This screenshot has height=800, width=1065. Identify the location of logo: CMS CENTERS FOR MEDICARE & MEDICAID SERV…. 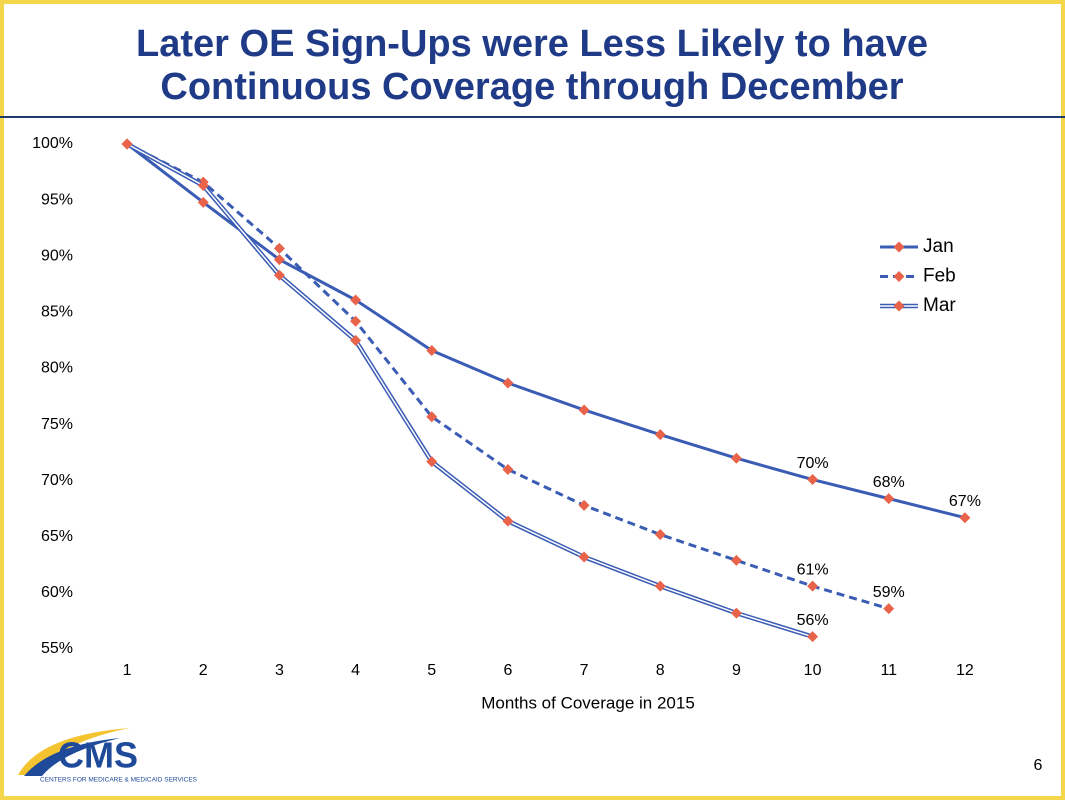
(108, 756).